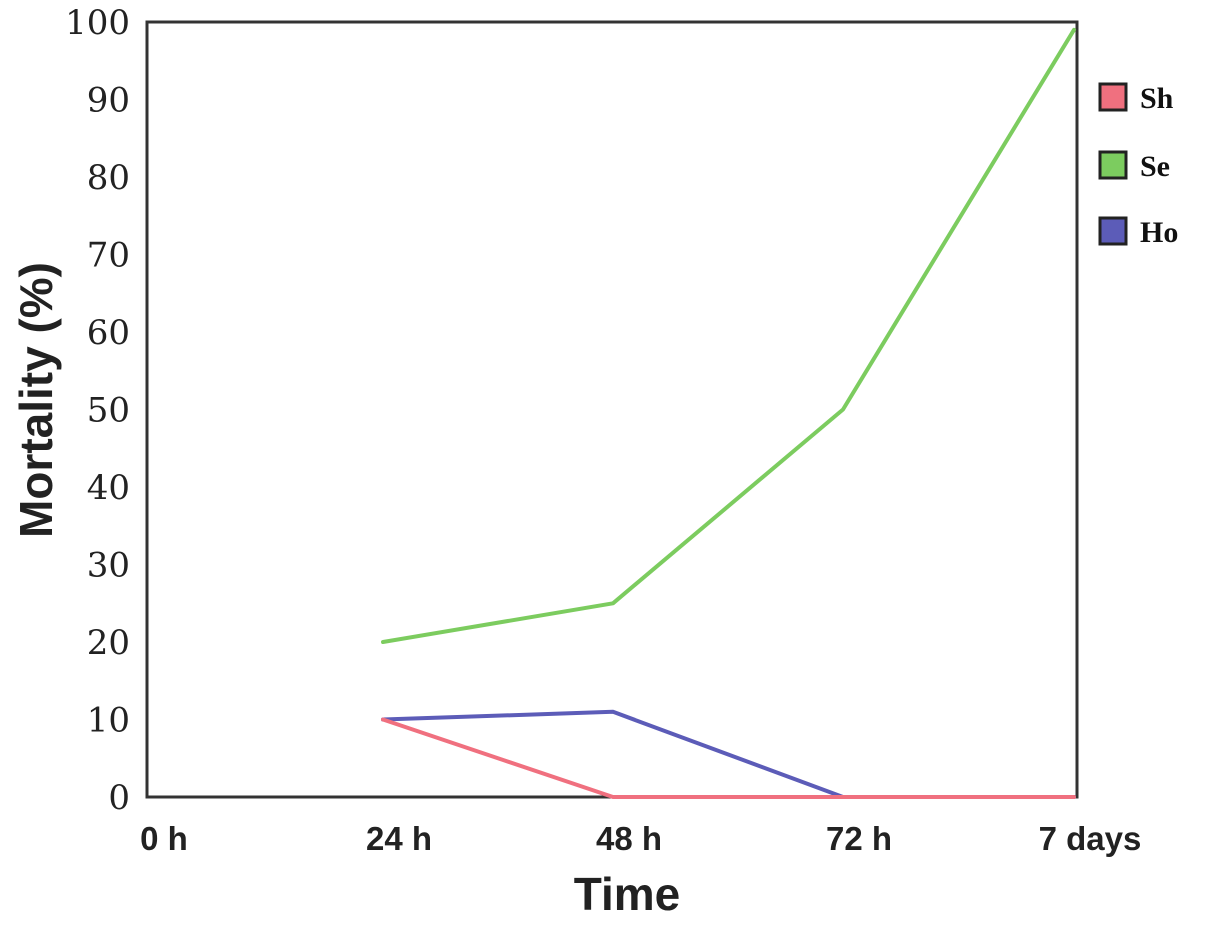  Describe the element at coordinates (627, 894) in the screenshot. I see `x-axis-title: Time` at that location.